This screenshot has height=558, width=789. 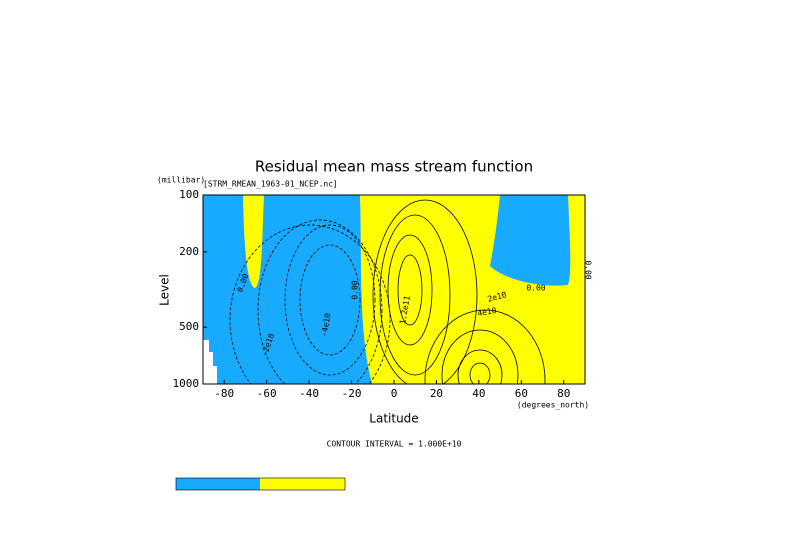 I want to click on x-tick-label: 60, so click(x=521, y=393).